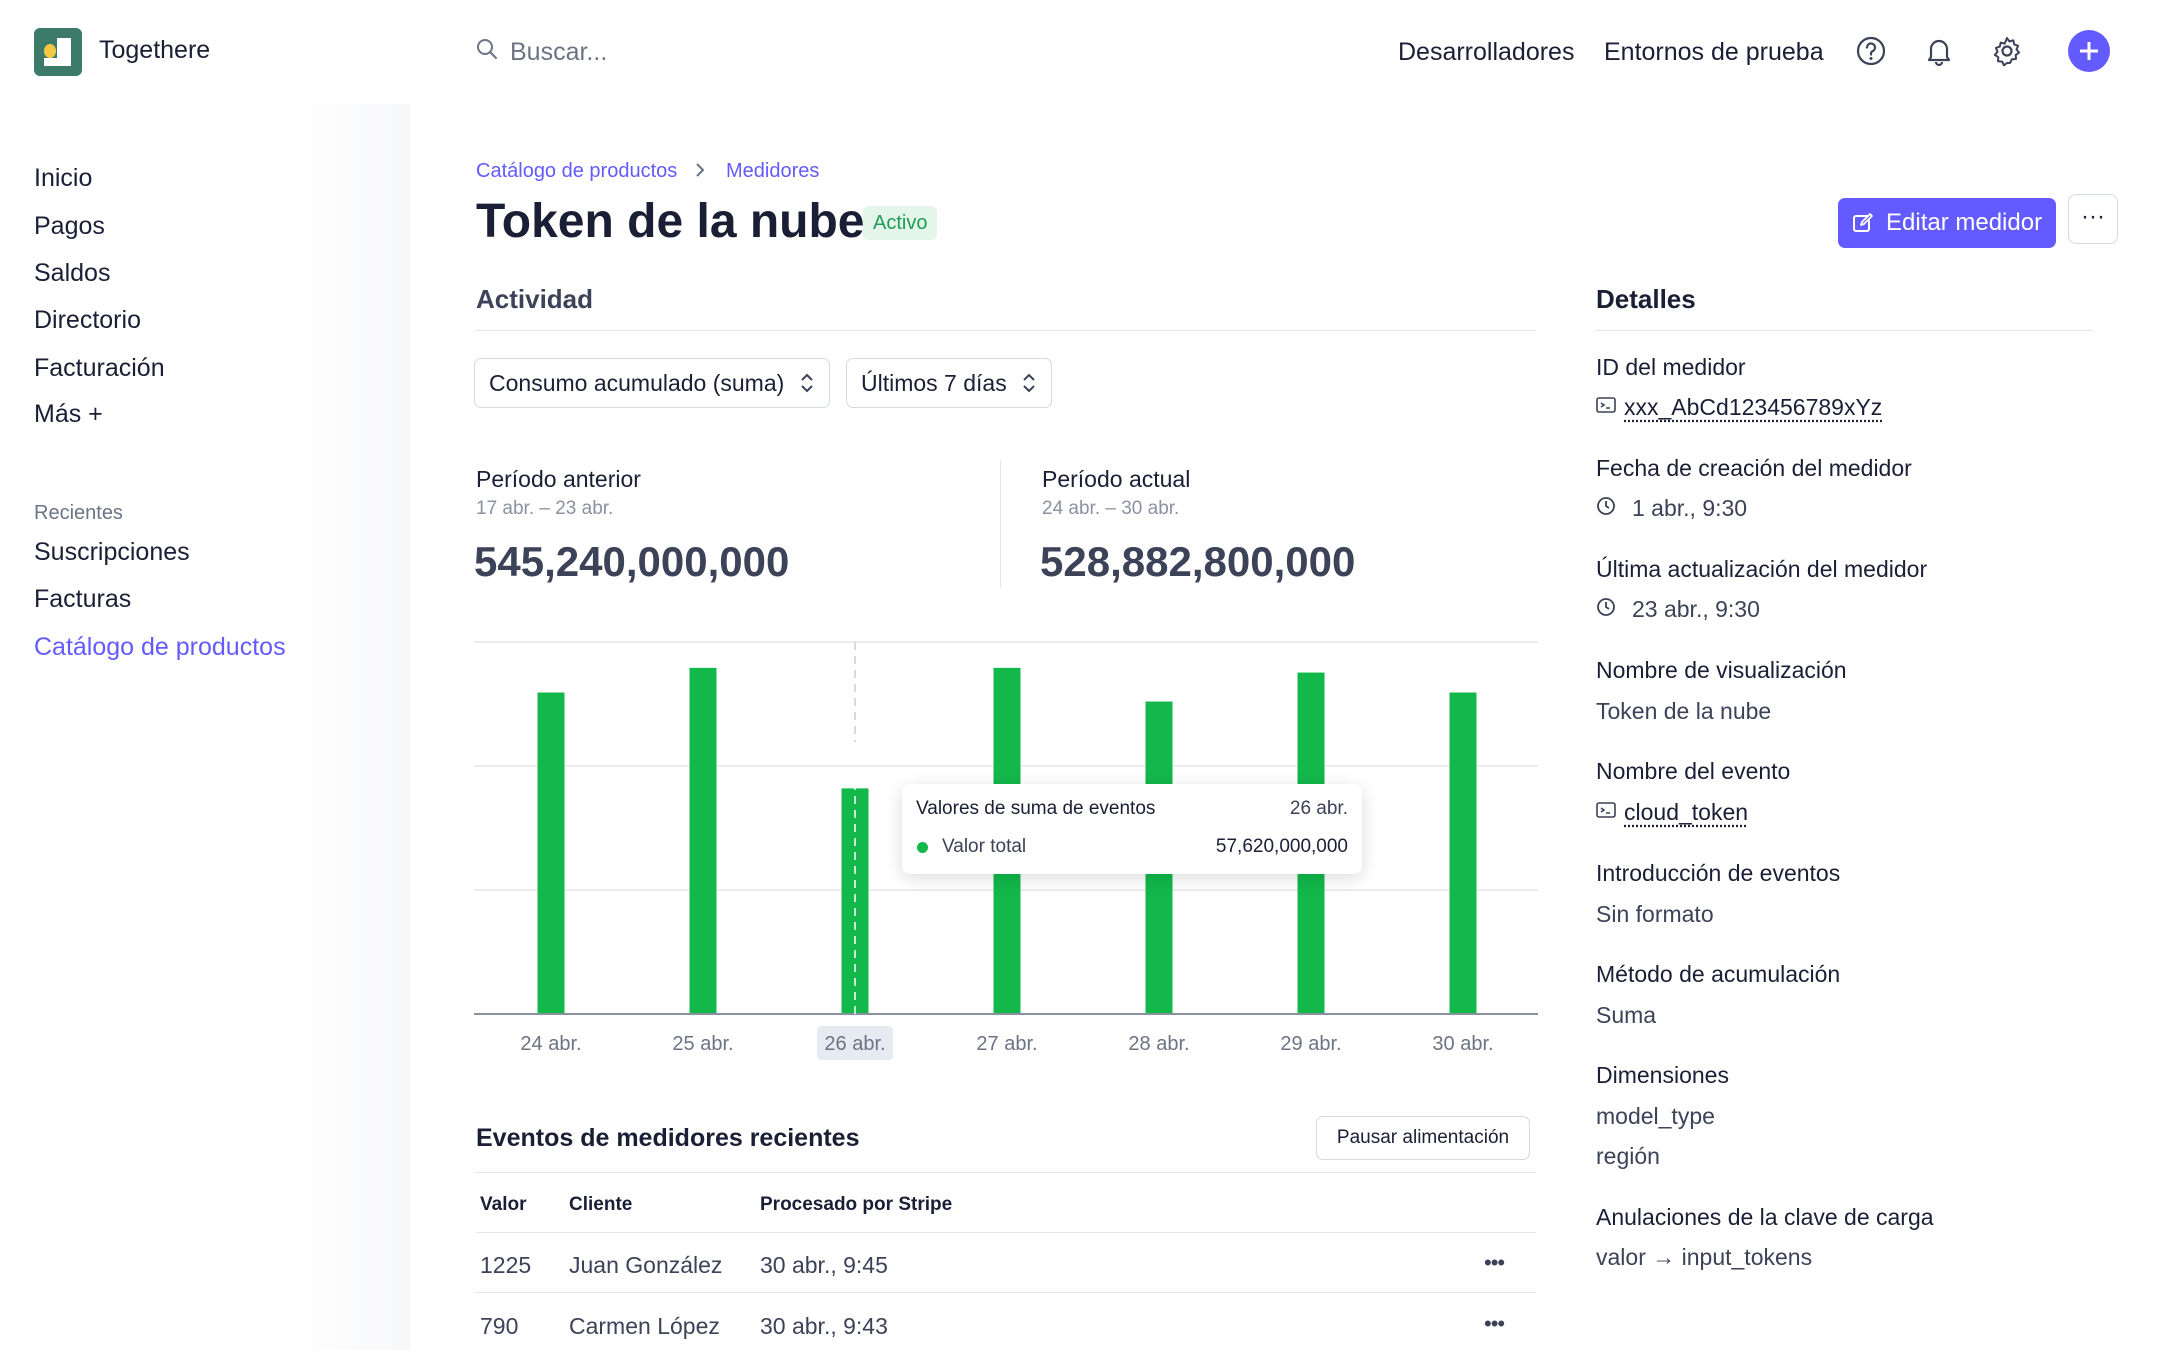 Image resolution: width=2160 pixels, height=1350 pixels. What do you see at coordinates (2093, 219) in the screenshot?
I see `more-options-button: ···` at bounding box center [2093, 219].